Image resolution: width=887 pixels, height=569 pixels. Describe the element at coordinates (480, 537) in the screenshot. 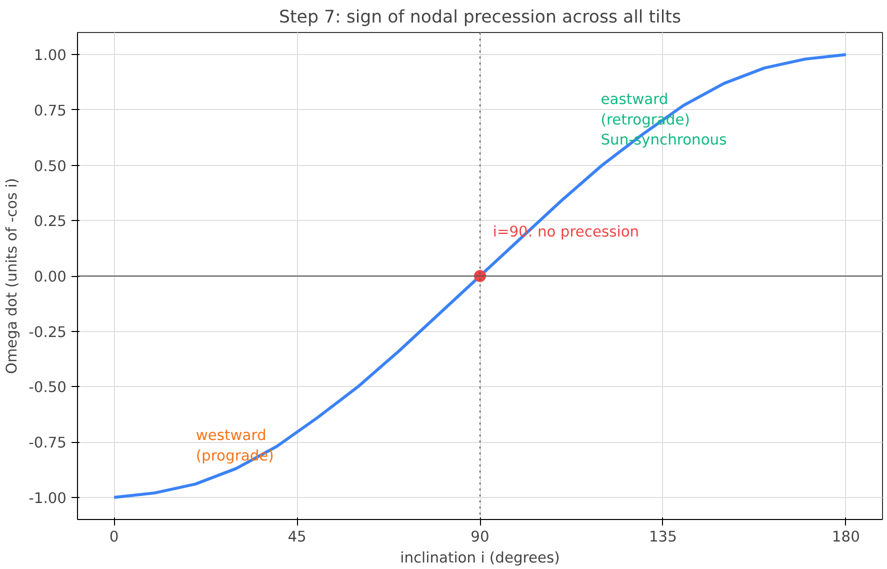

I see `x-tick-label: 90` at that location.